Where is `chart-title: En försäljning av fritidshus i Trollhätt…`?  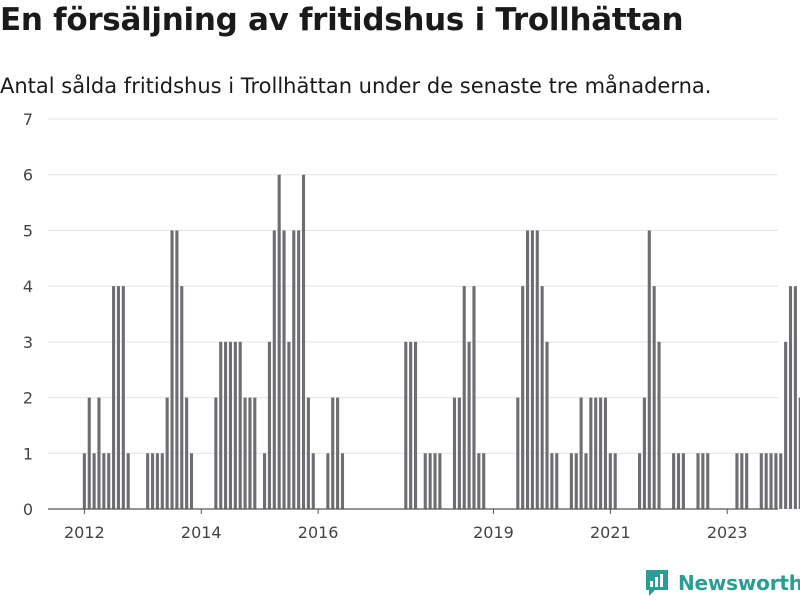 chart-title: En försäljning av fritidshus i Trollhätt… is located at coordinates (342, 20).